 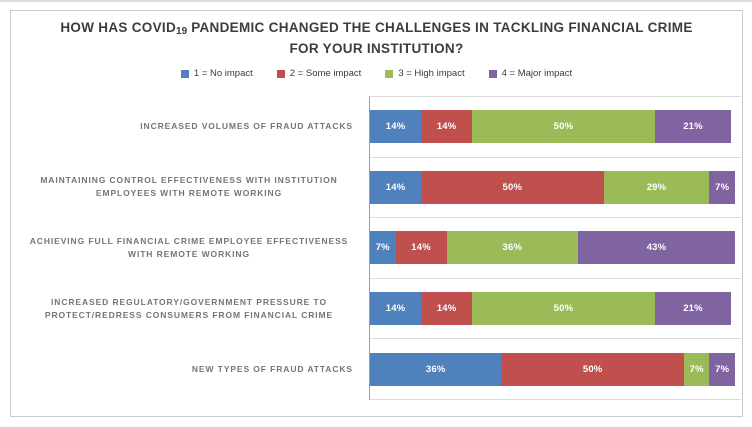 I want to click on chart-title-text: HOW HAS COVID, so click(x=118, y=27).